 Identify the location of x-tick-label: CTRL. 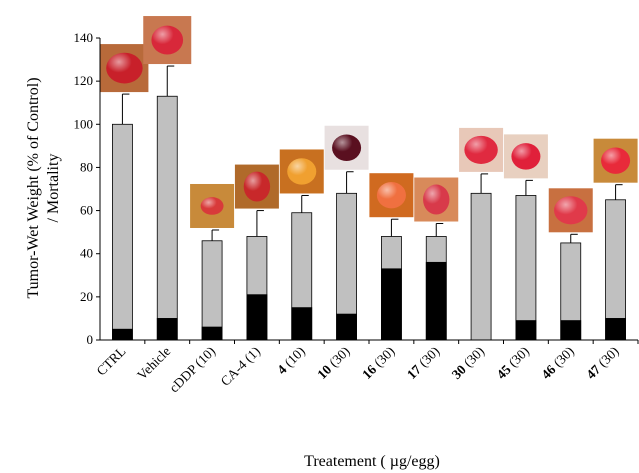
(111, 361).